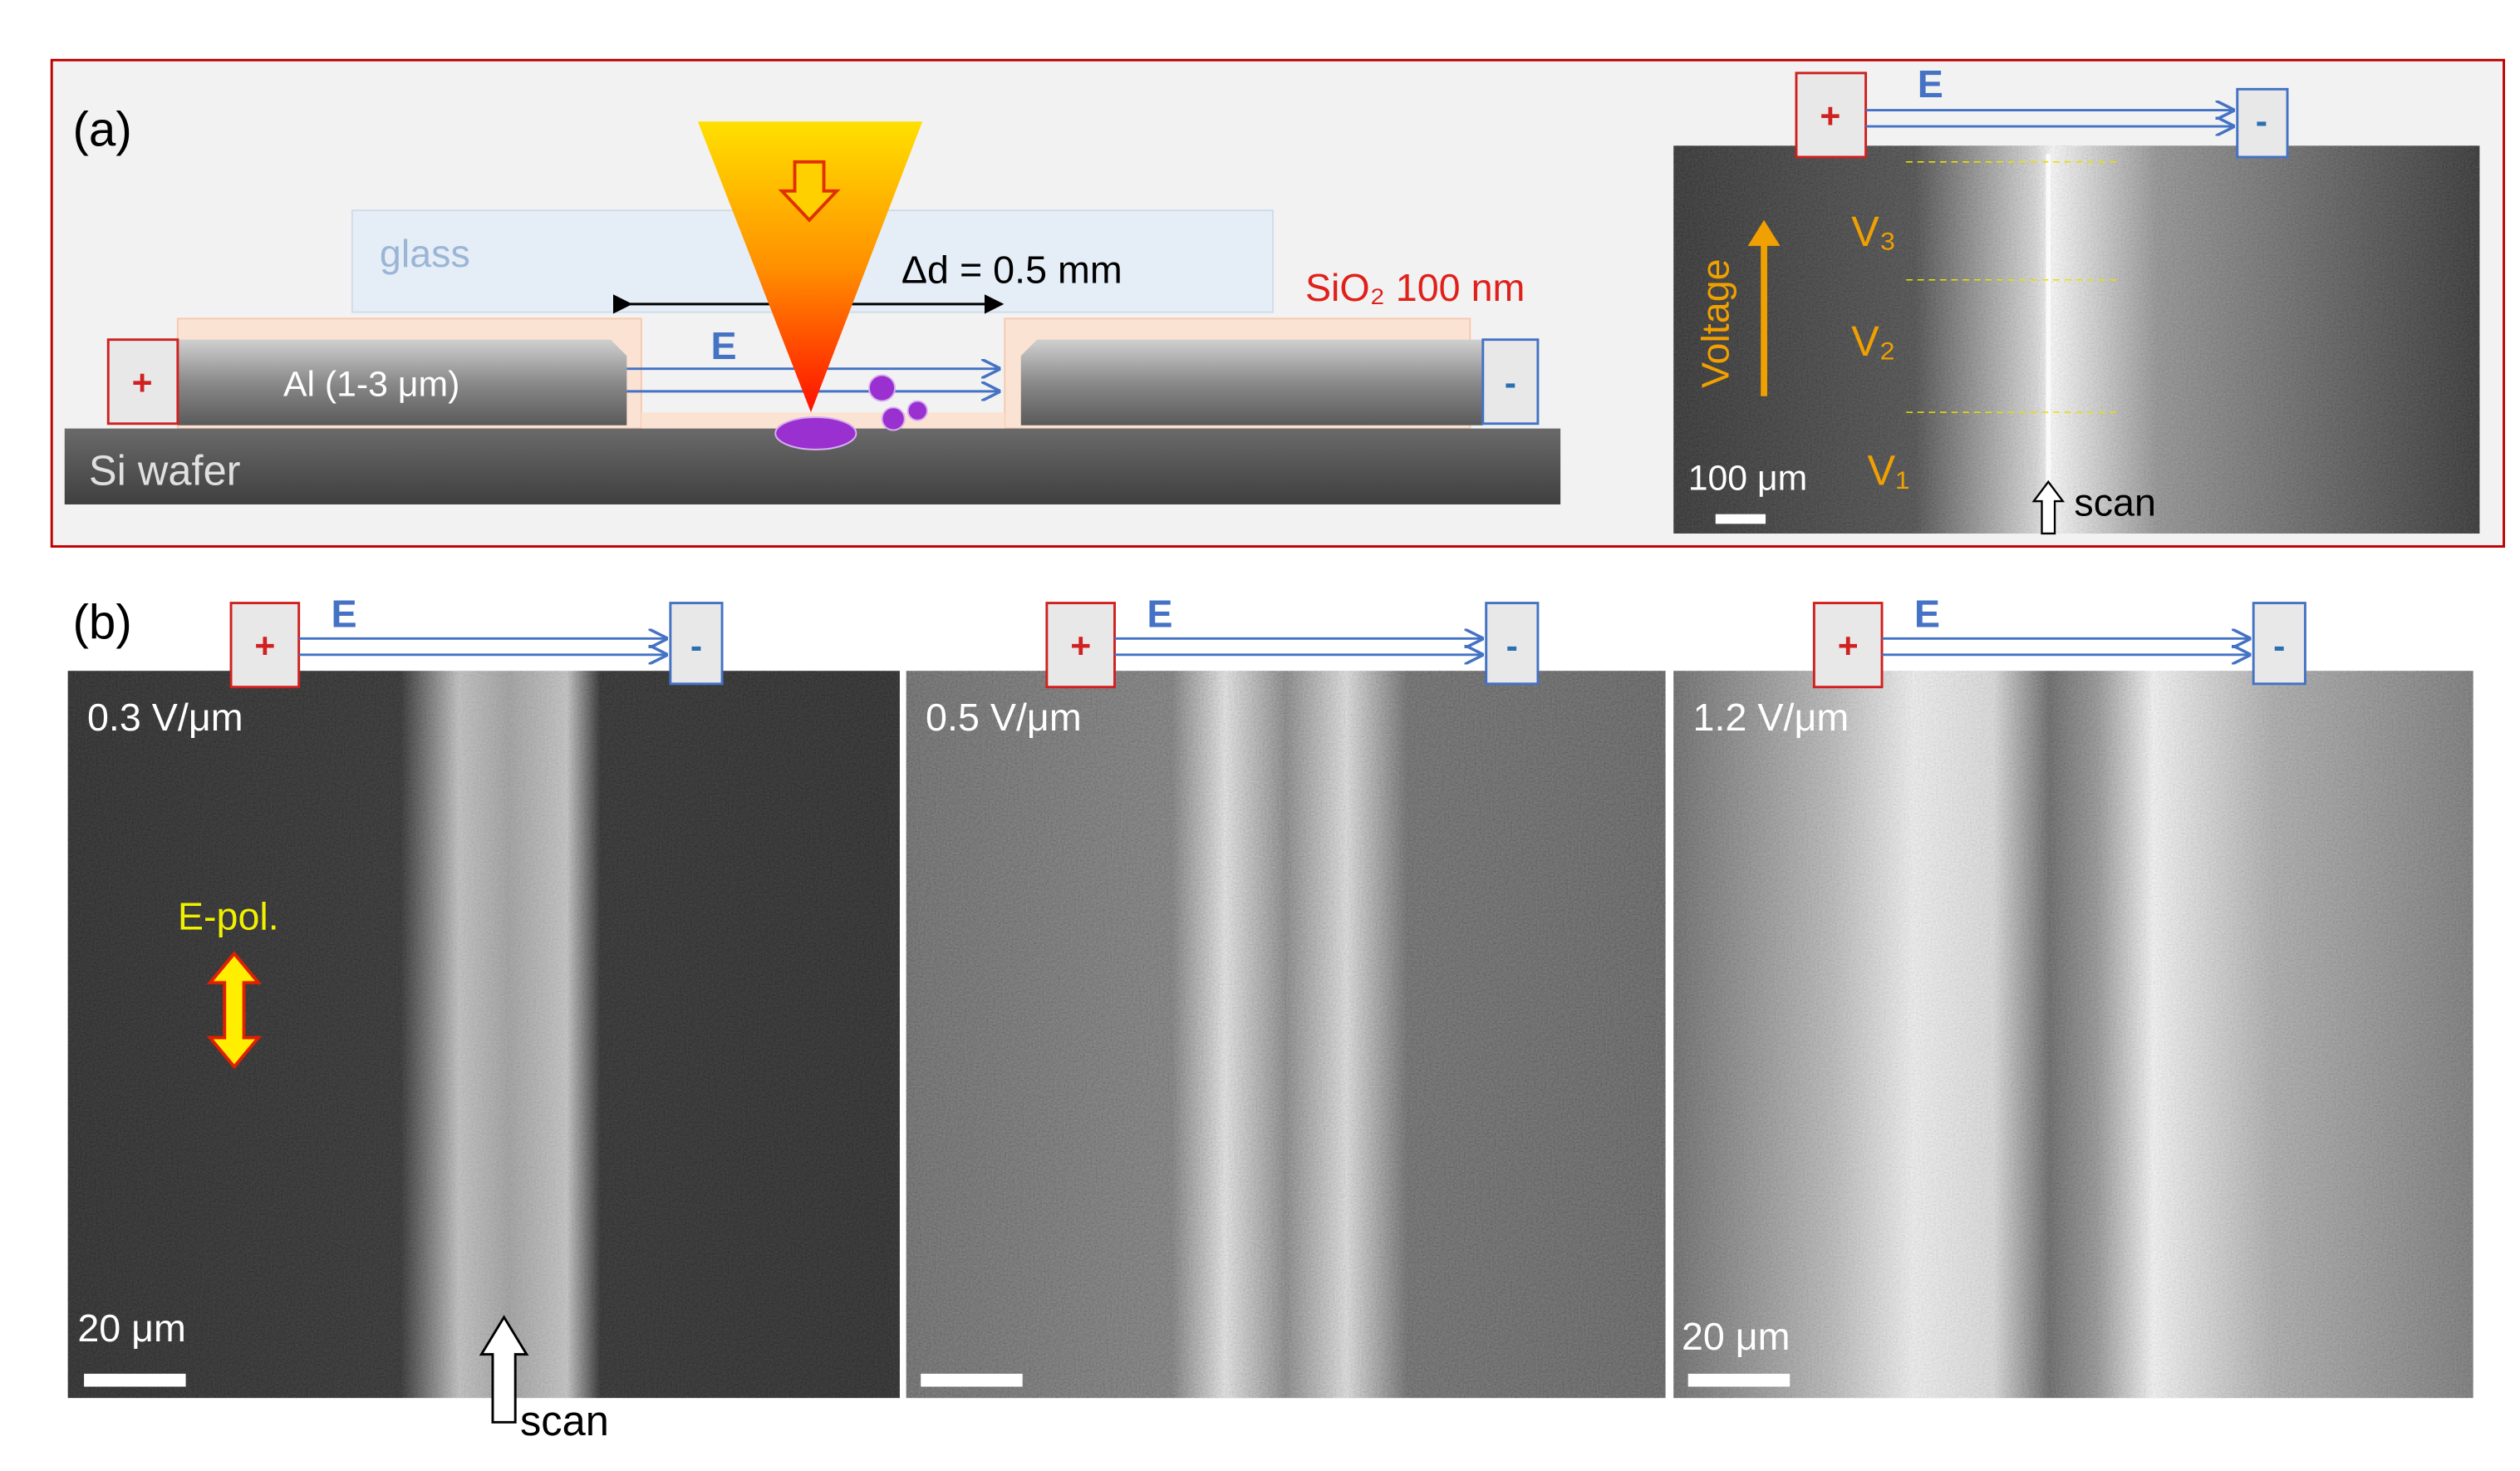 This screenshot has width=2520, height=1471. What do you see at coordinates (165, 718) in the screenshot?
I see `field-strength-label: 0.3 V/μm` at bounding box center [165, 718].